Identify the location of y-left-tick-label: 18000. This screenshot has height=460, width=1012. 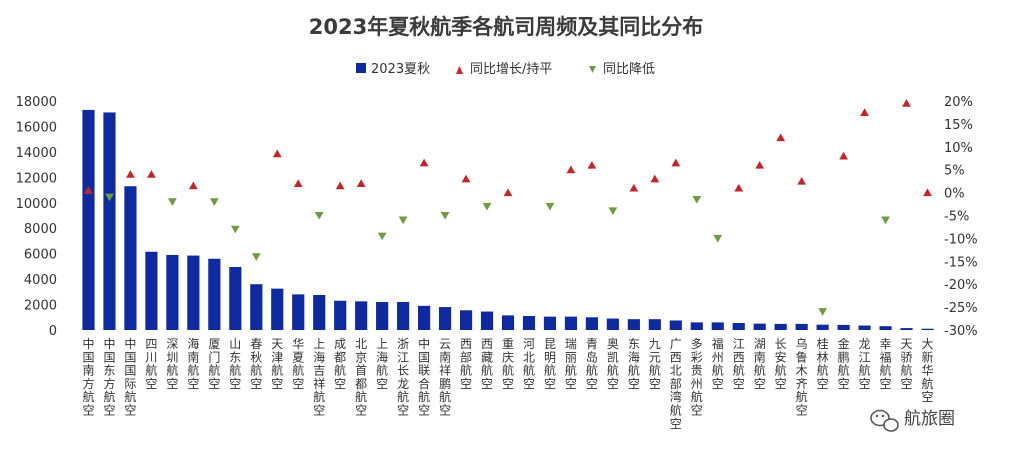
(36, 102).